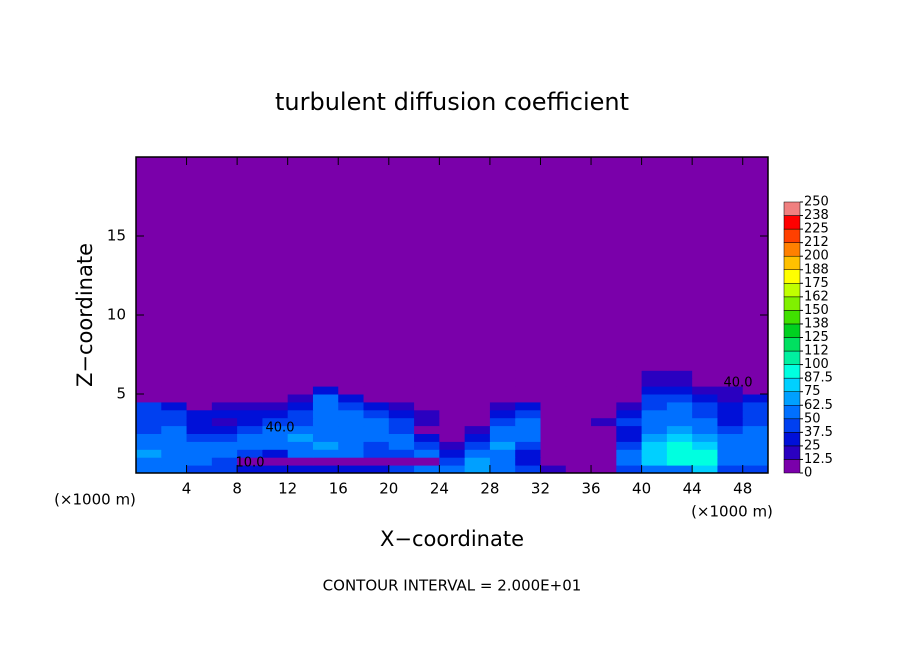 Image resolution: width=904 pixels, height=654 pixels. I want to click on colorbar-tick-label: 150, so click(816, 310).